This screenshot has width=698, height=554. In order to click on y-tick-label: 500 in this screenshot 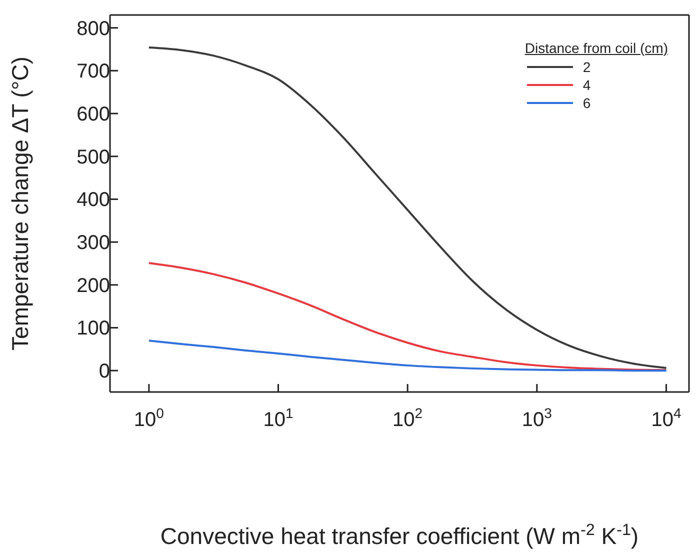, I will do `click(93, 157)`.